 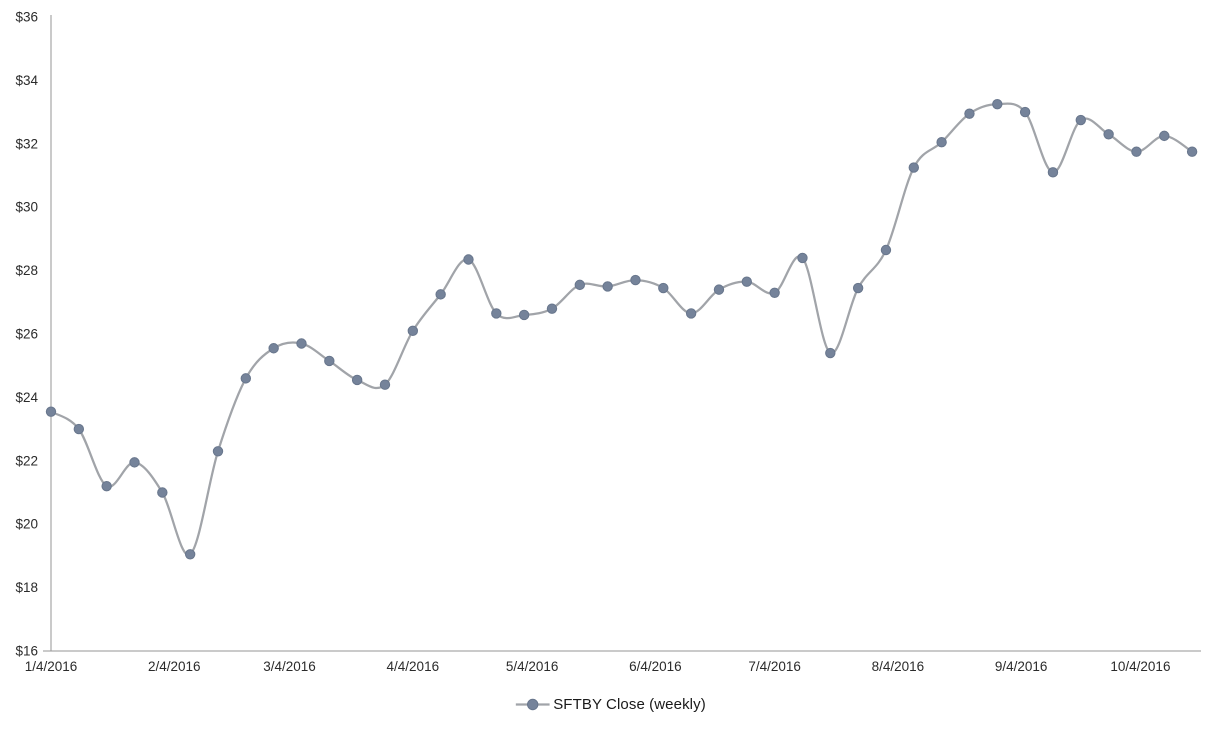 What do you see at coordinates (898, 666) in the screenshot?
I see `x-axis-label: 8/4/2016` at bounding box center [898, 666].